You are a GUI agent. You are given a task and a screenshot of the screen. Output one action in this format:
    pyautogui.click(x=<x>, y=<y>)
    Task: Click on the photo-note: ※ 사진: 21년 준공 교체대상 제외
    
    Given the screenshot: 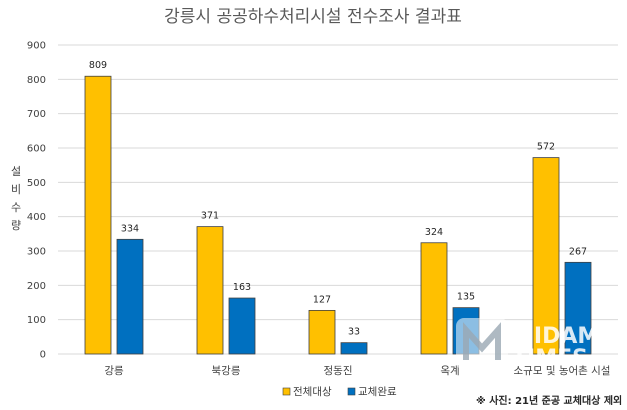 What is the action you would take?
    pyautogui.click(x=549, y=400)
    